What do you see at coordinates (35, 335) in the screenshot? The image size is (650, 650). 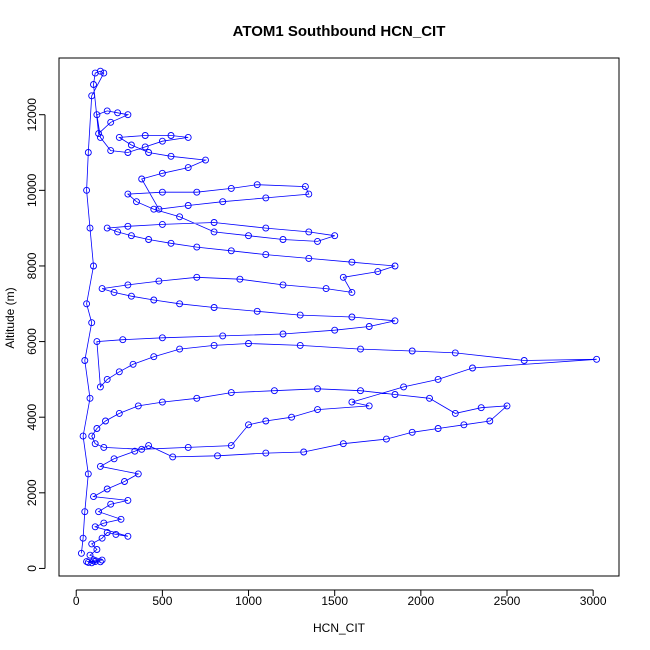 I see `y-axis: 0 2000 4000 6000 8000 10000 12000` at bounding box center [35, 335].